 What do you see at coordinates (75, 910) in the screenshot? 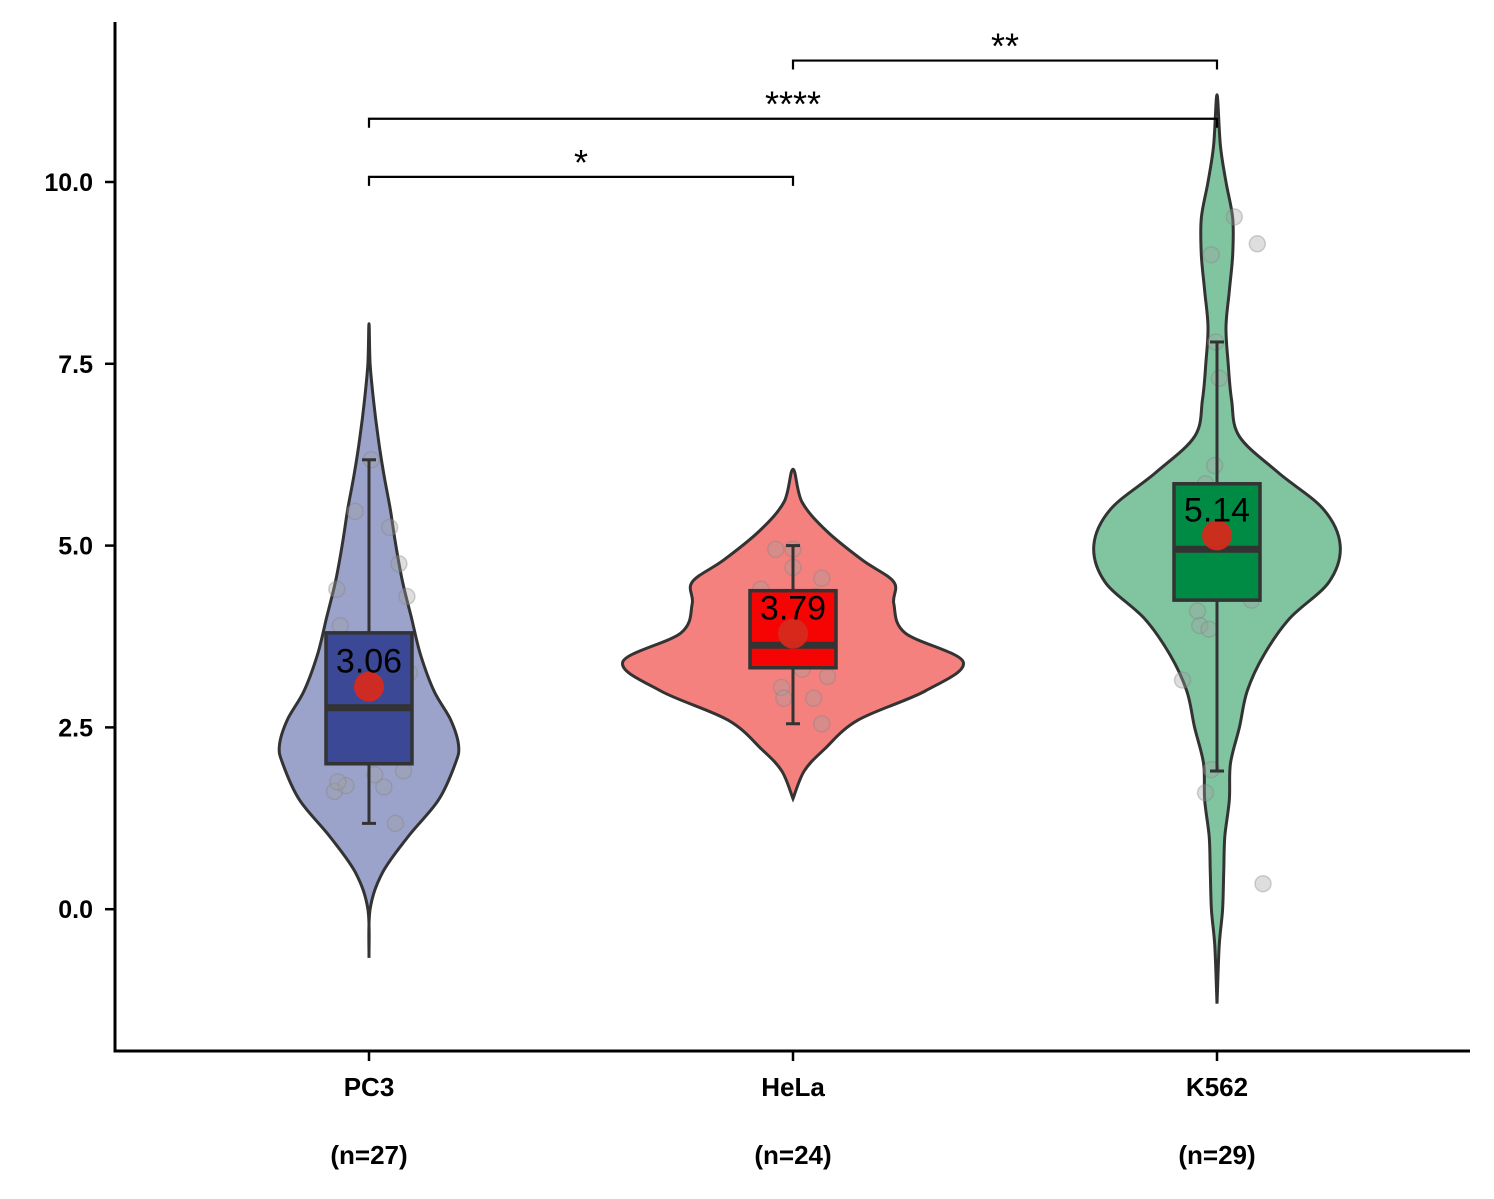
I see `y-tick-label: 0.0` at bounding box center [75, 910].